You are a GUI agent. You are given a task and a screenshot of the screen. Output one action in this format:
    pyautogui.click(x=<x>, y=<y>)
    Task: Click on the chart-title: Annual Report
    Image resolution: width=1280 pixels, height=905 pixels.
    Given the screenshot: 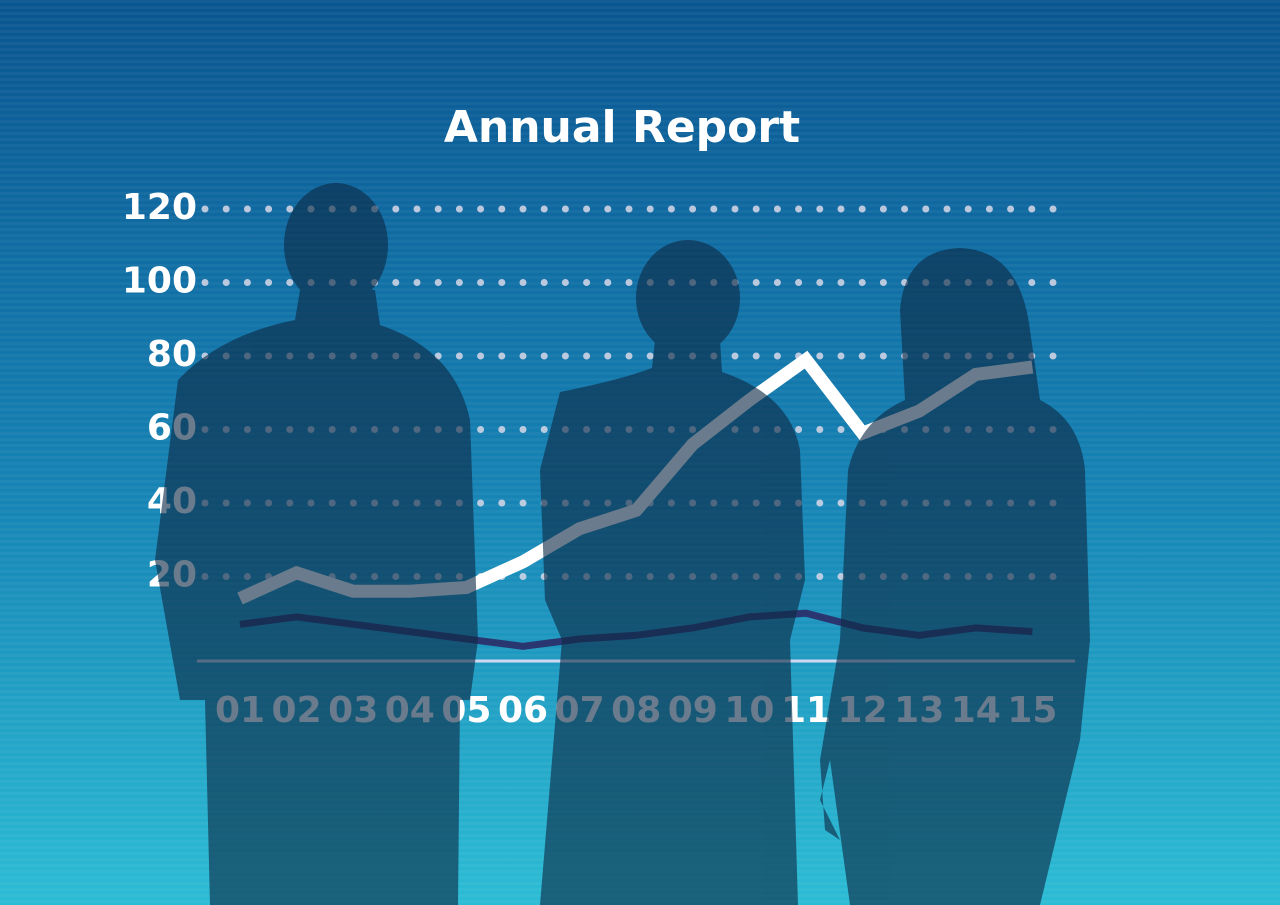 What is the action you would take?
    pyautogui.click(x=622, y=127)
    